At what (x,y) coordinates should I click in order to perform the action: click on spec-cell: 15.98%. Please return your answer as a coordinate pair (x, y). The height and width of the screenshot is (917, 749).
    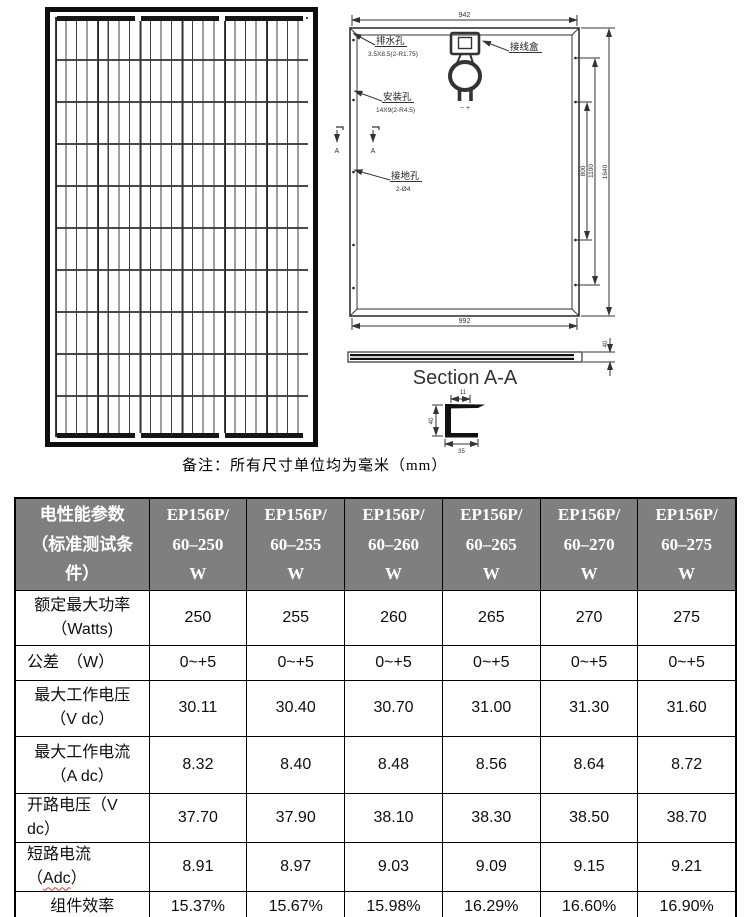
    Looking at the image, I should click on (393, 903).